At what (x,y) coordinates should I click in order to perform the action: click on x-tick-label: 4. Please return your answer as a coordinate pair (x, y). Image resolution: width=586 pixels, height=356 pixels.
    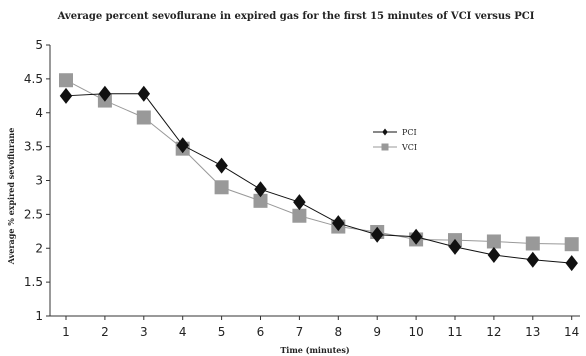
    Looking at the image, I should click on (183, 332).